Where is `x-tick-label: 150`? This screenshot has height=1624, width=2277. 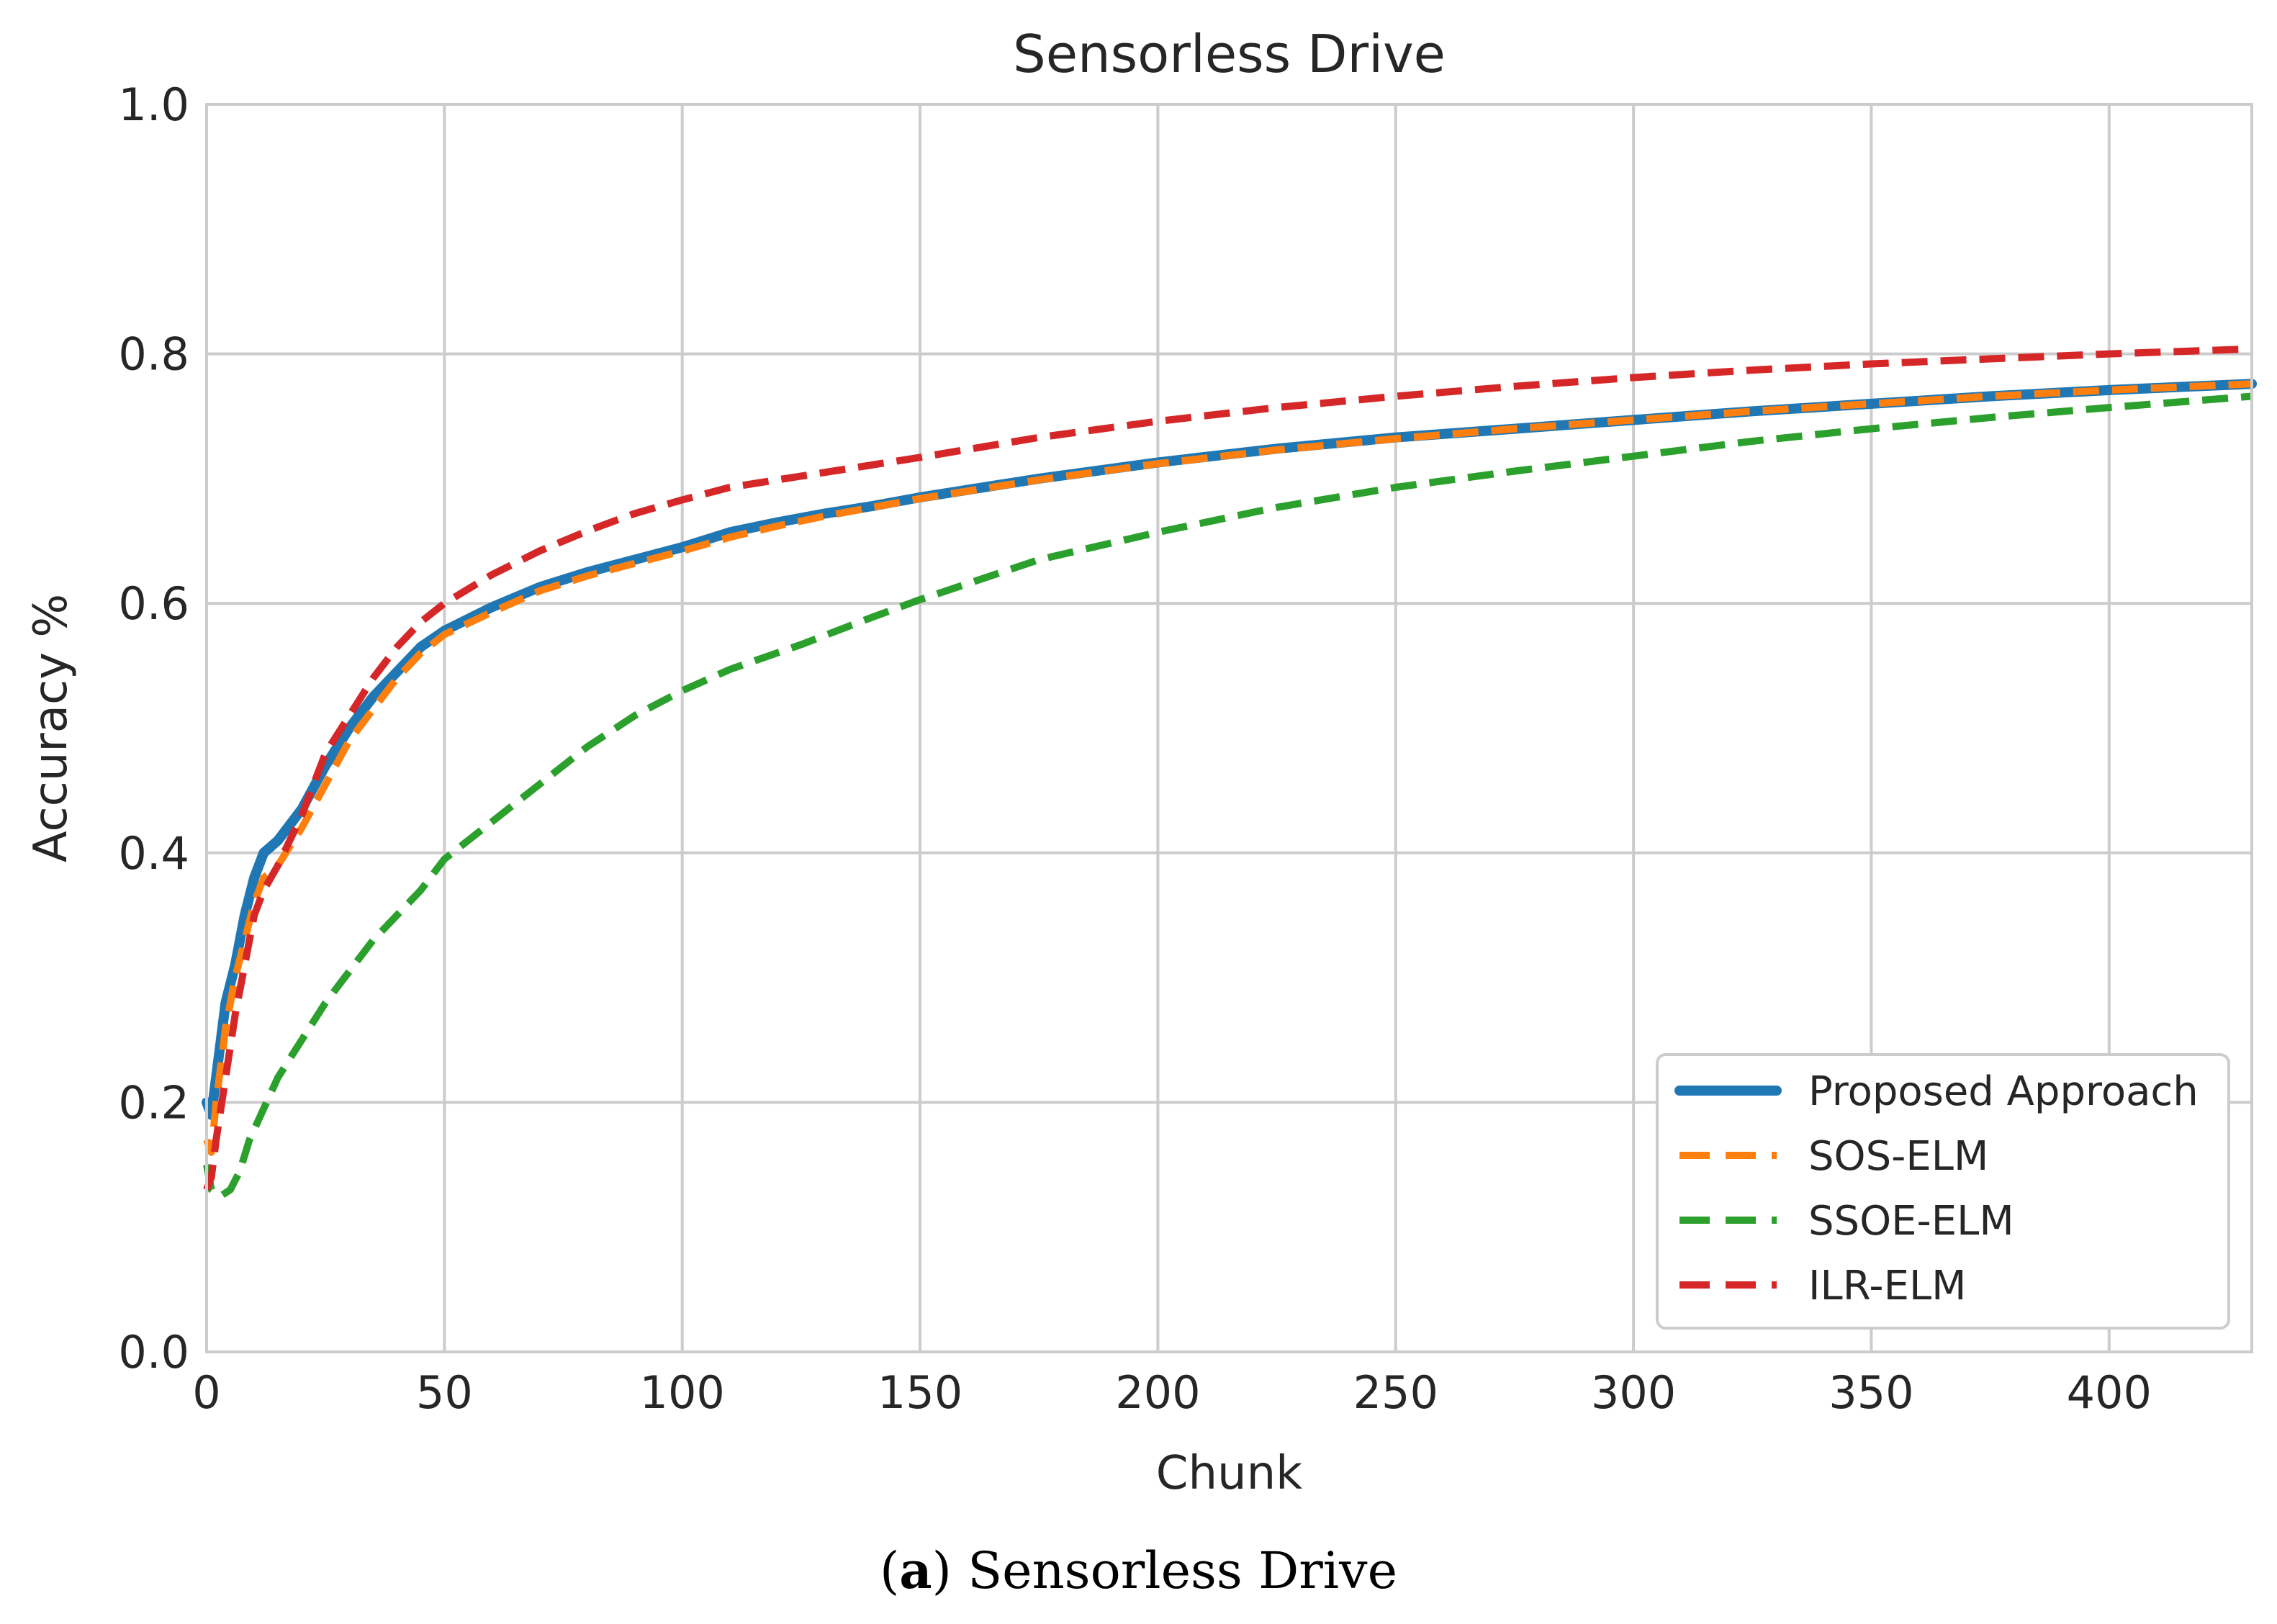 x-tick-label: 150 is located at coordinates (920, 1392).